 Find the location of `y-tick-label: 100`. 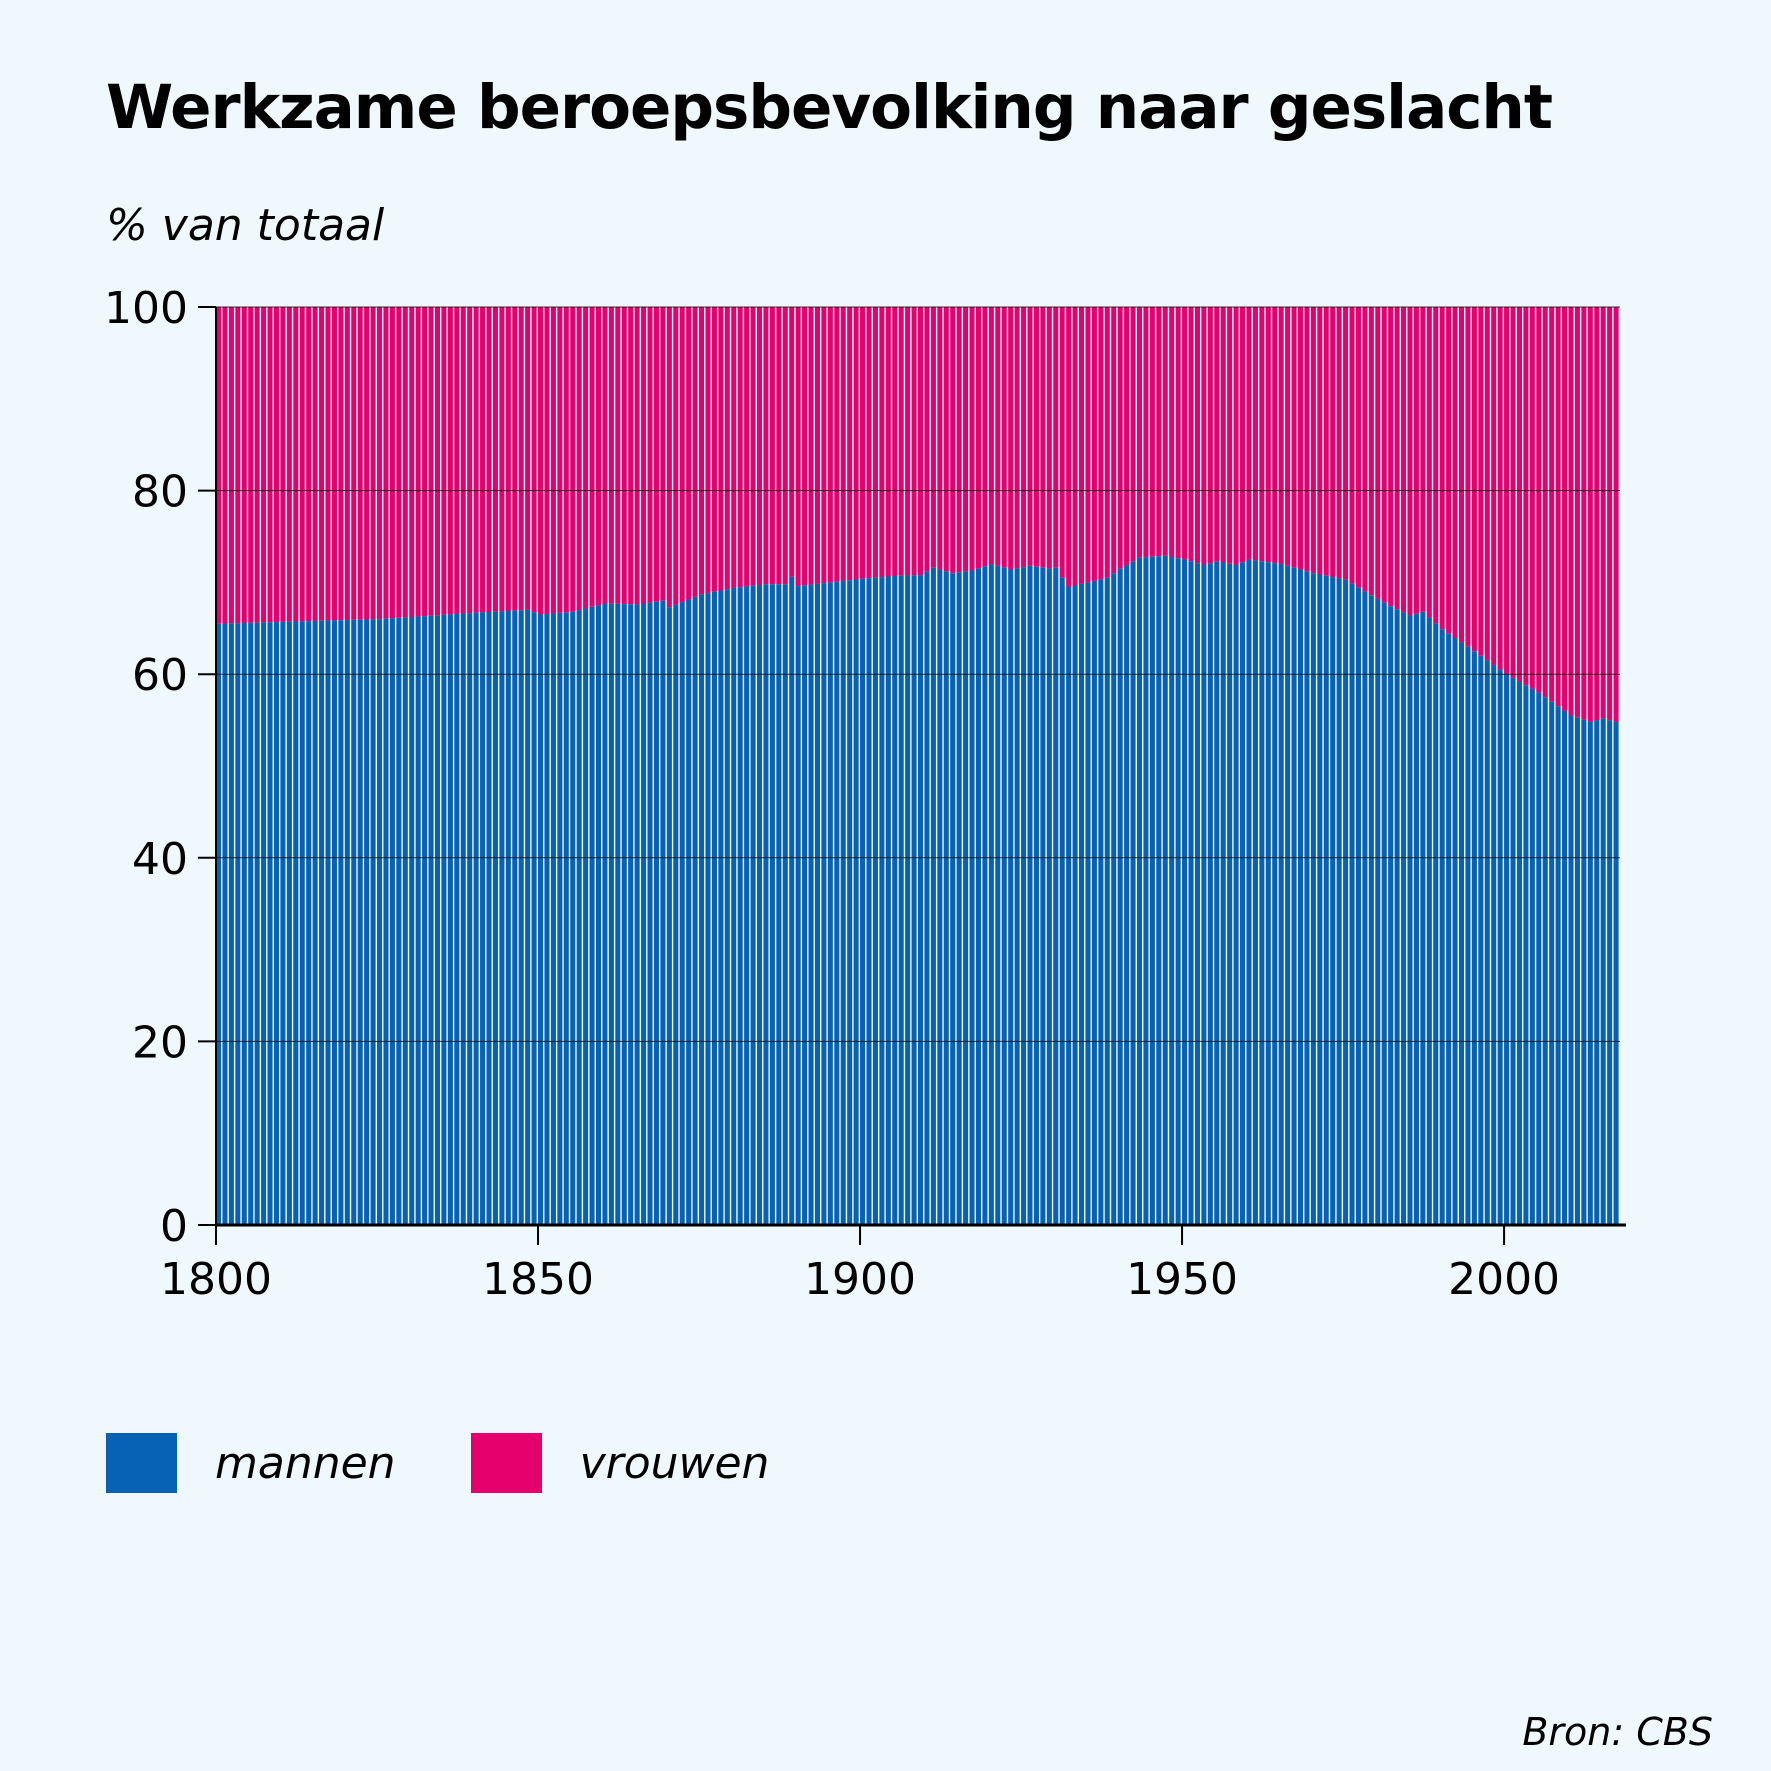

y-tick-label: 100 is located at coordinates (146, 308).